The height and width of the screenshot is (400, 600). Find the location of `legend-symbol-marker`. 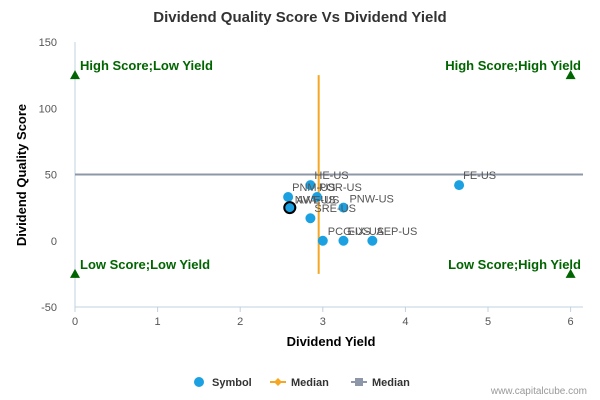

legend-symbol-marker is located at coordinates (199, 382).